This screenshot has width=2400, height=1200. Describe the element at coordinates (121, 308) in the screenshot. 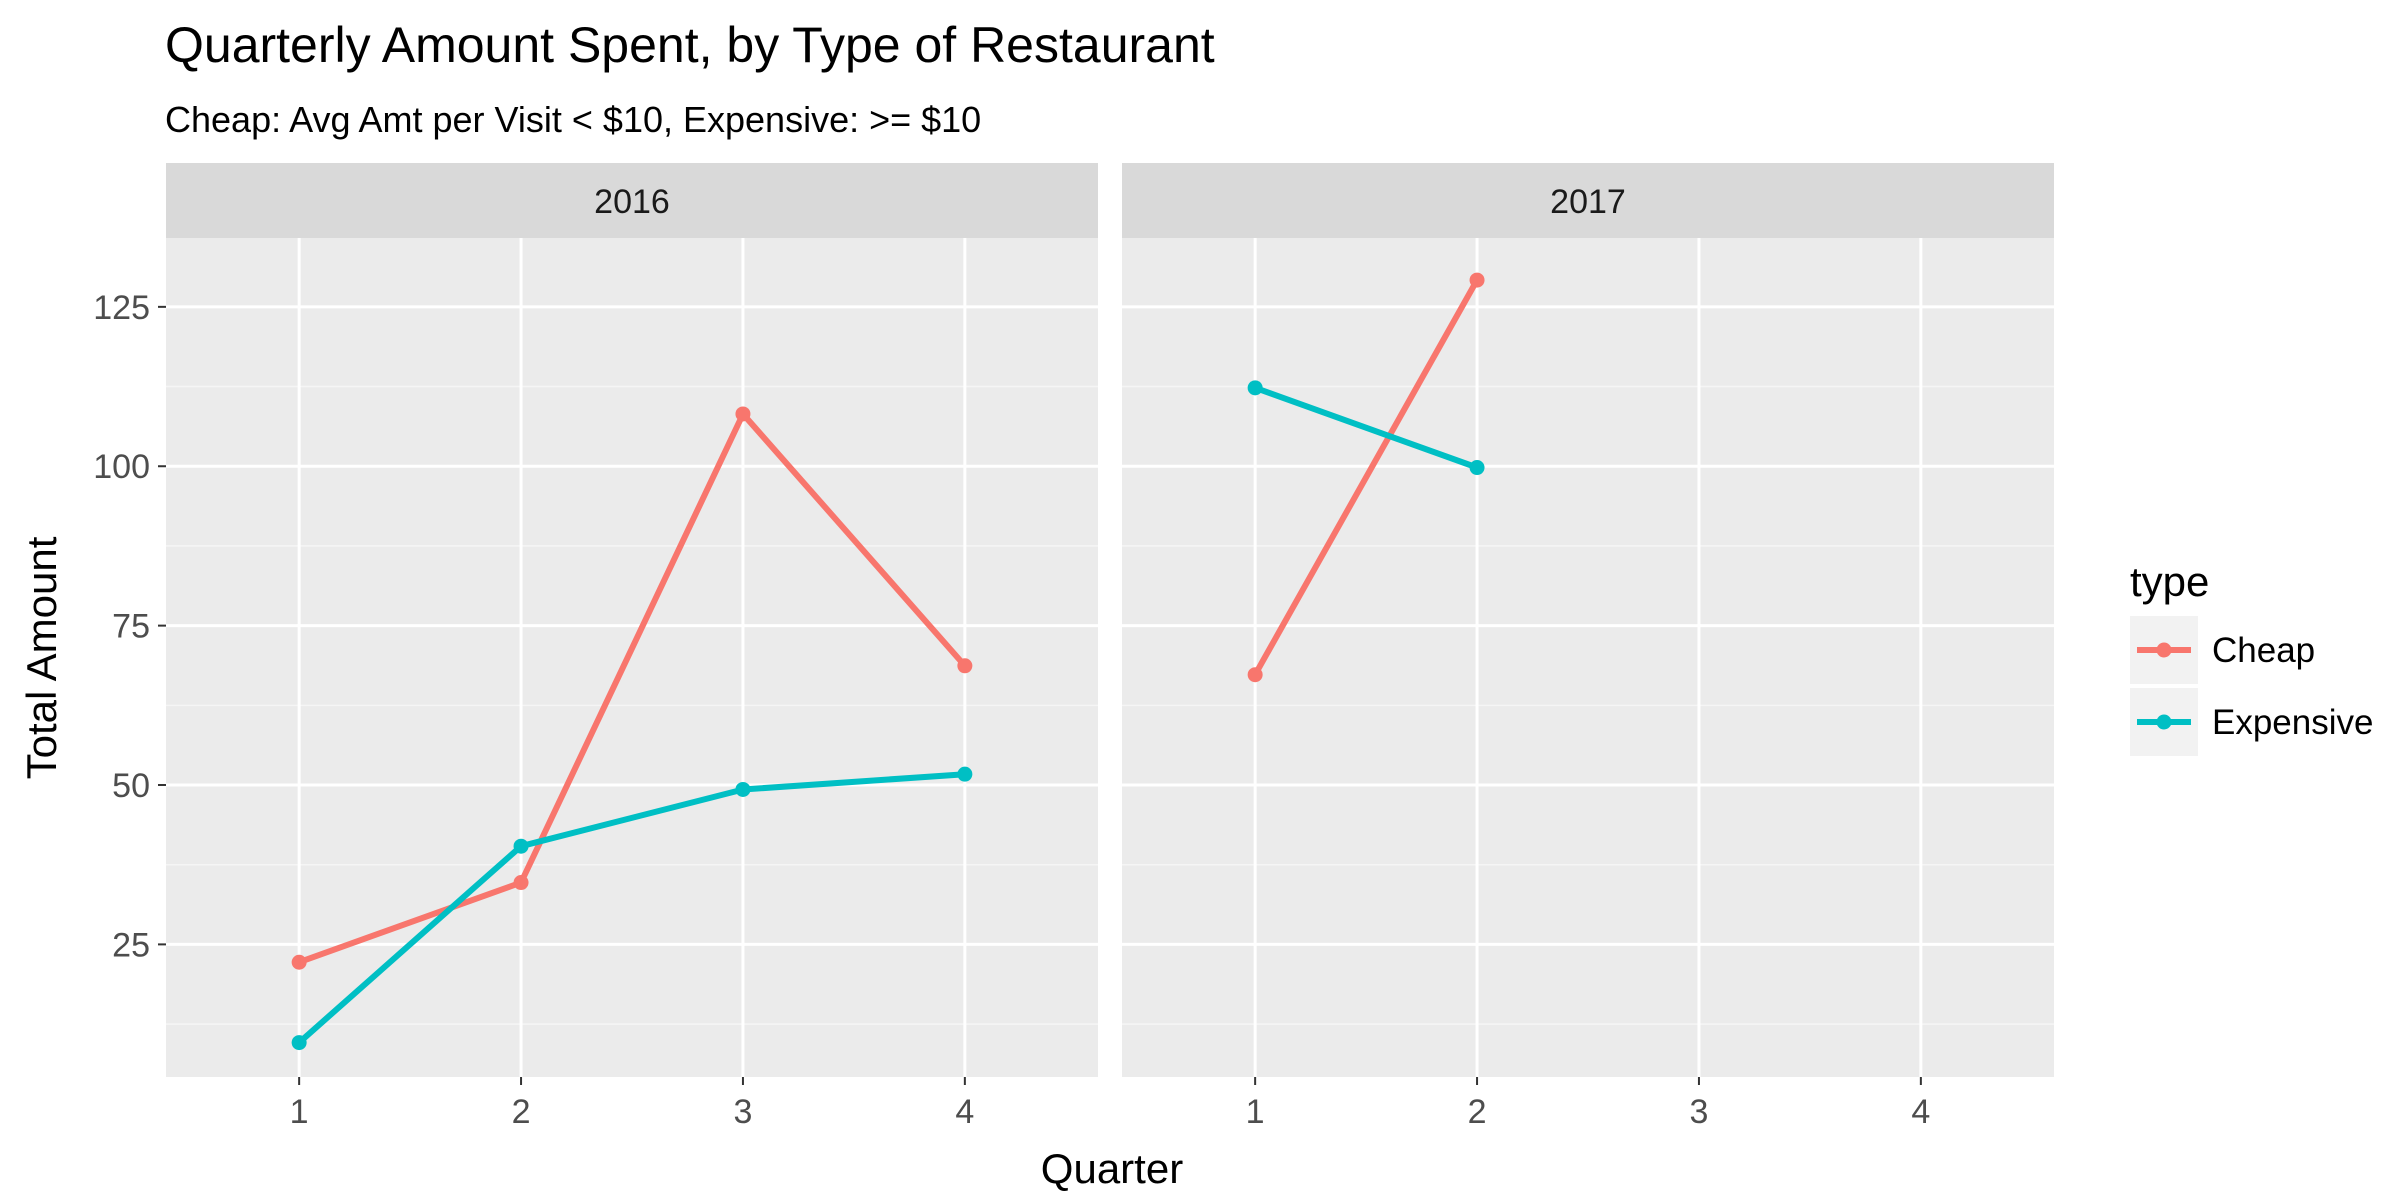

I see `y-tick-label: 125` at that location.